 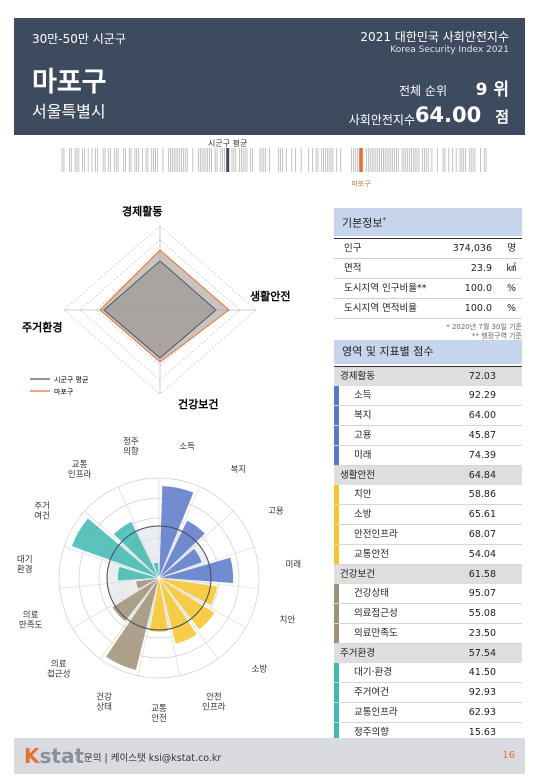 What do you see at coordinates (482, 534) in the screenshot?
I see `indicator-score: 68.07` at bounding box center [482, 534].